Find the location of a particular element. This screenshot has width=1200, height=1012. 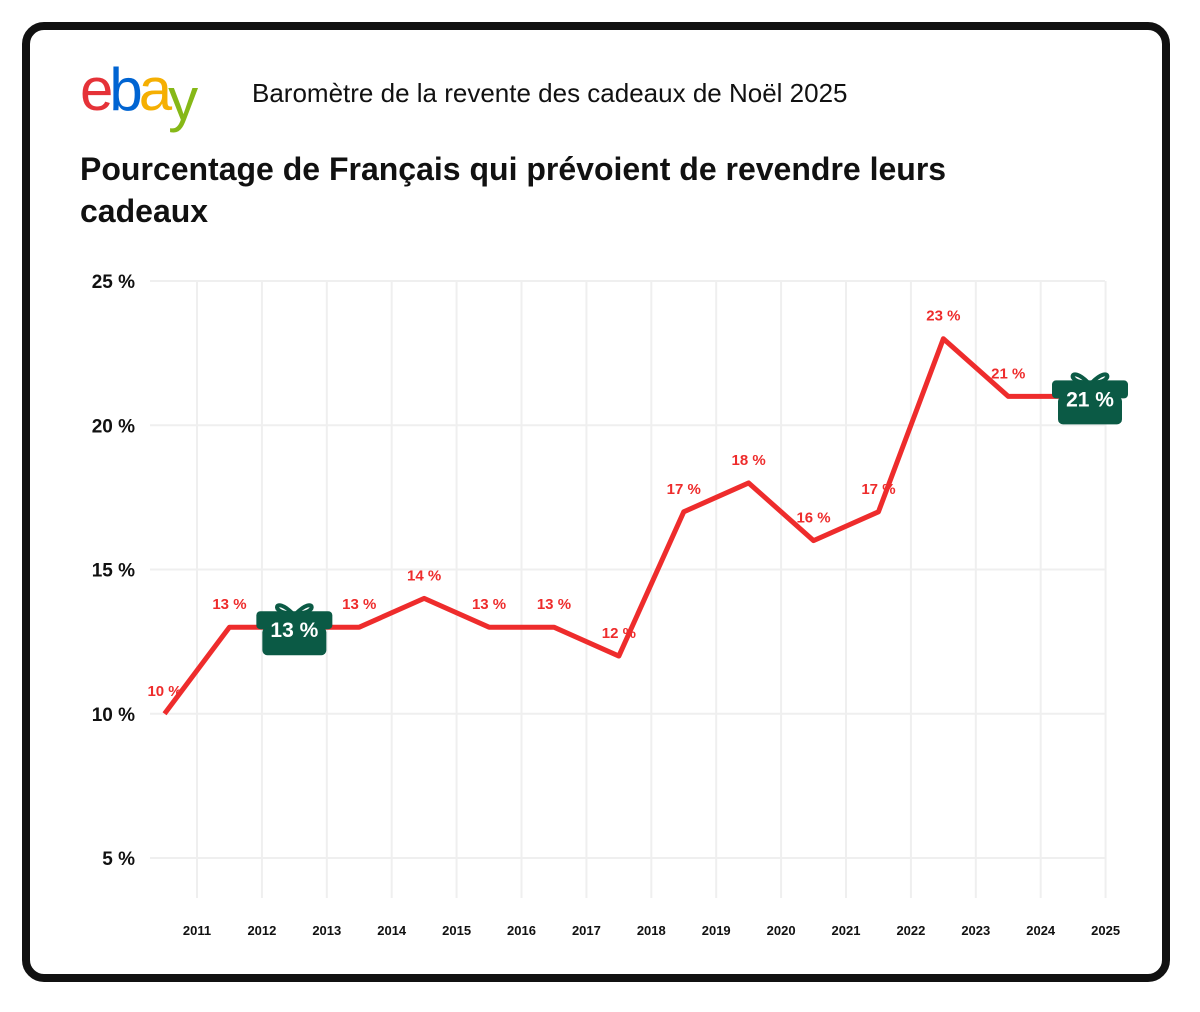

x-tick-label: 2024 is located at coordinates (1041, 930).